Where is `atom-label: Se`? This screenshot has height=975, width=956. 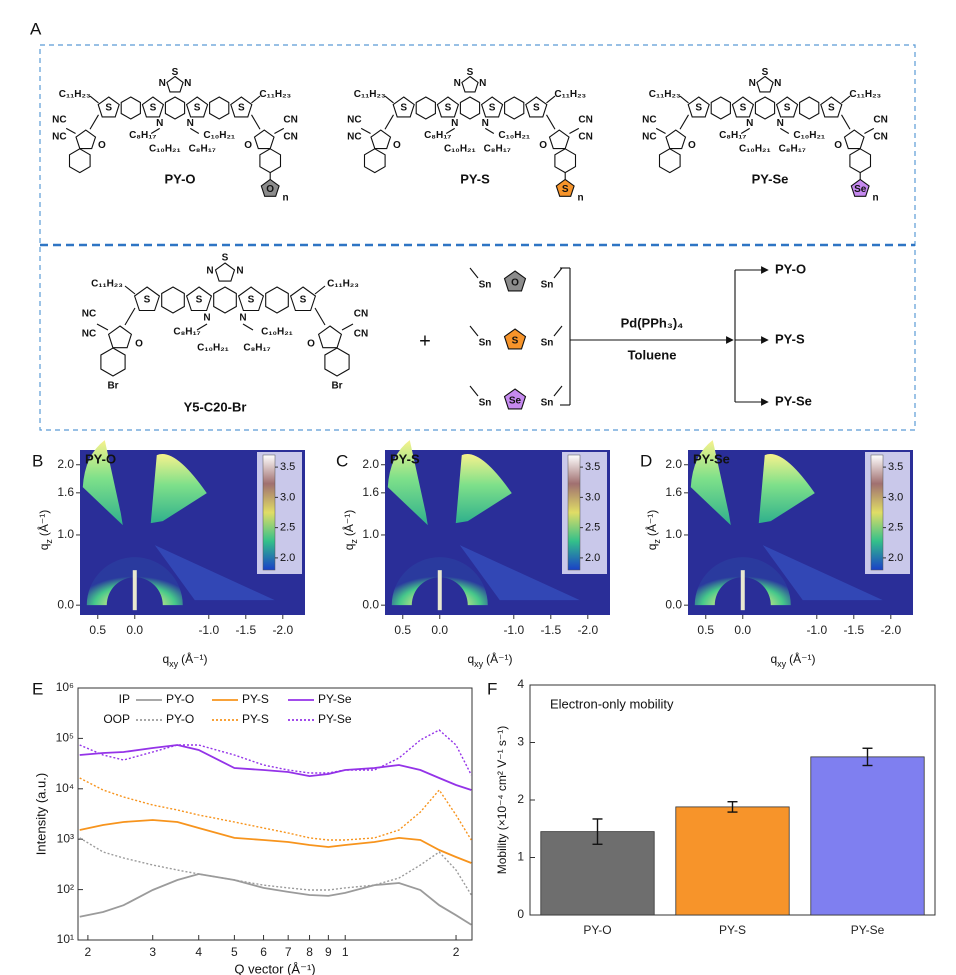 atom-label: Se is located at coordinates (515, 401).